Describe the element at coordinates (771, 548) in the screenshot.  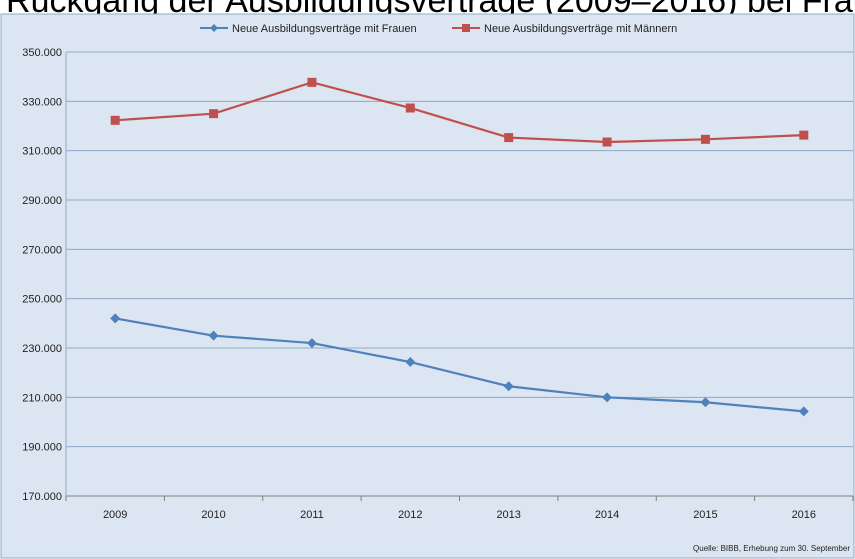
I see `source-note: Quelle: BIBB, Erhebung zum 30. September` at that location.